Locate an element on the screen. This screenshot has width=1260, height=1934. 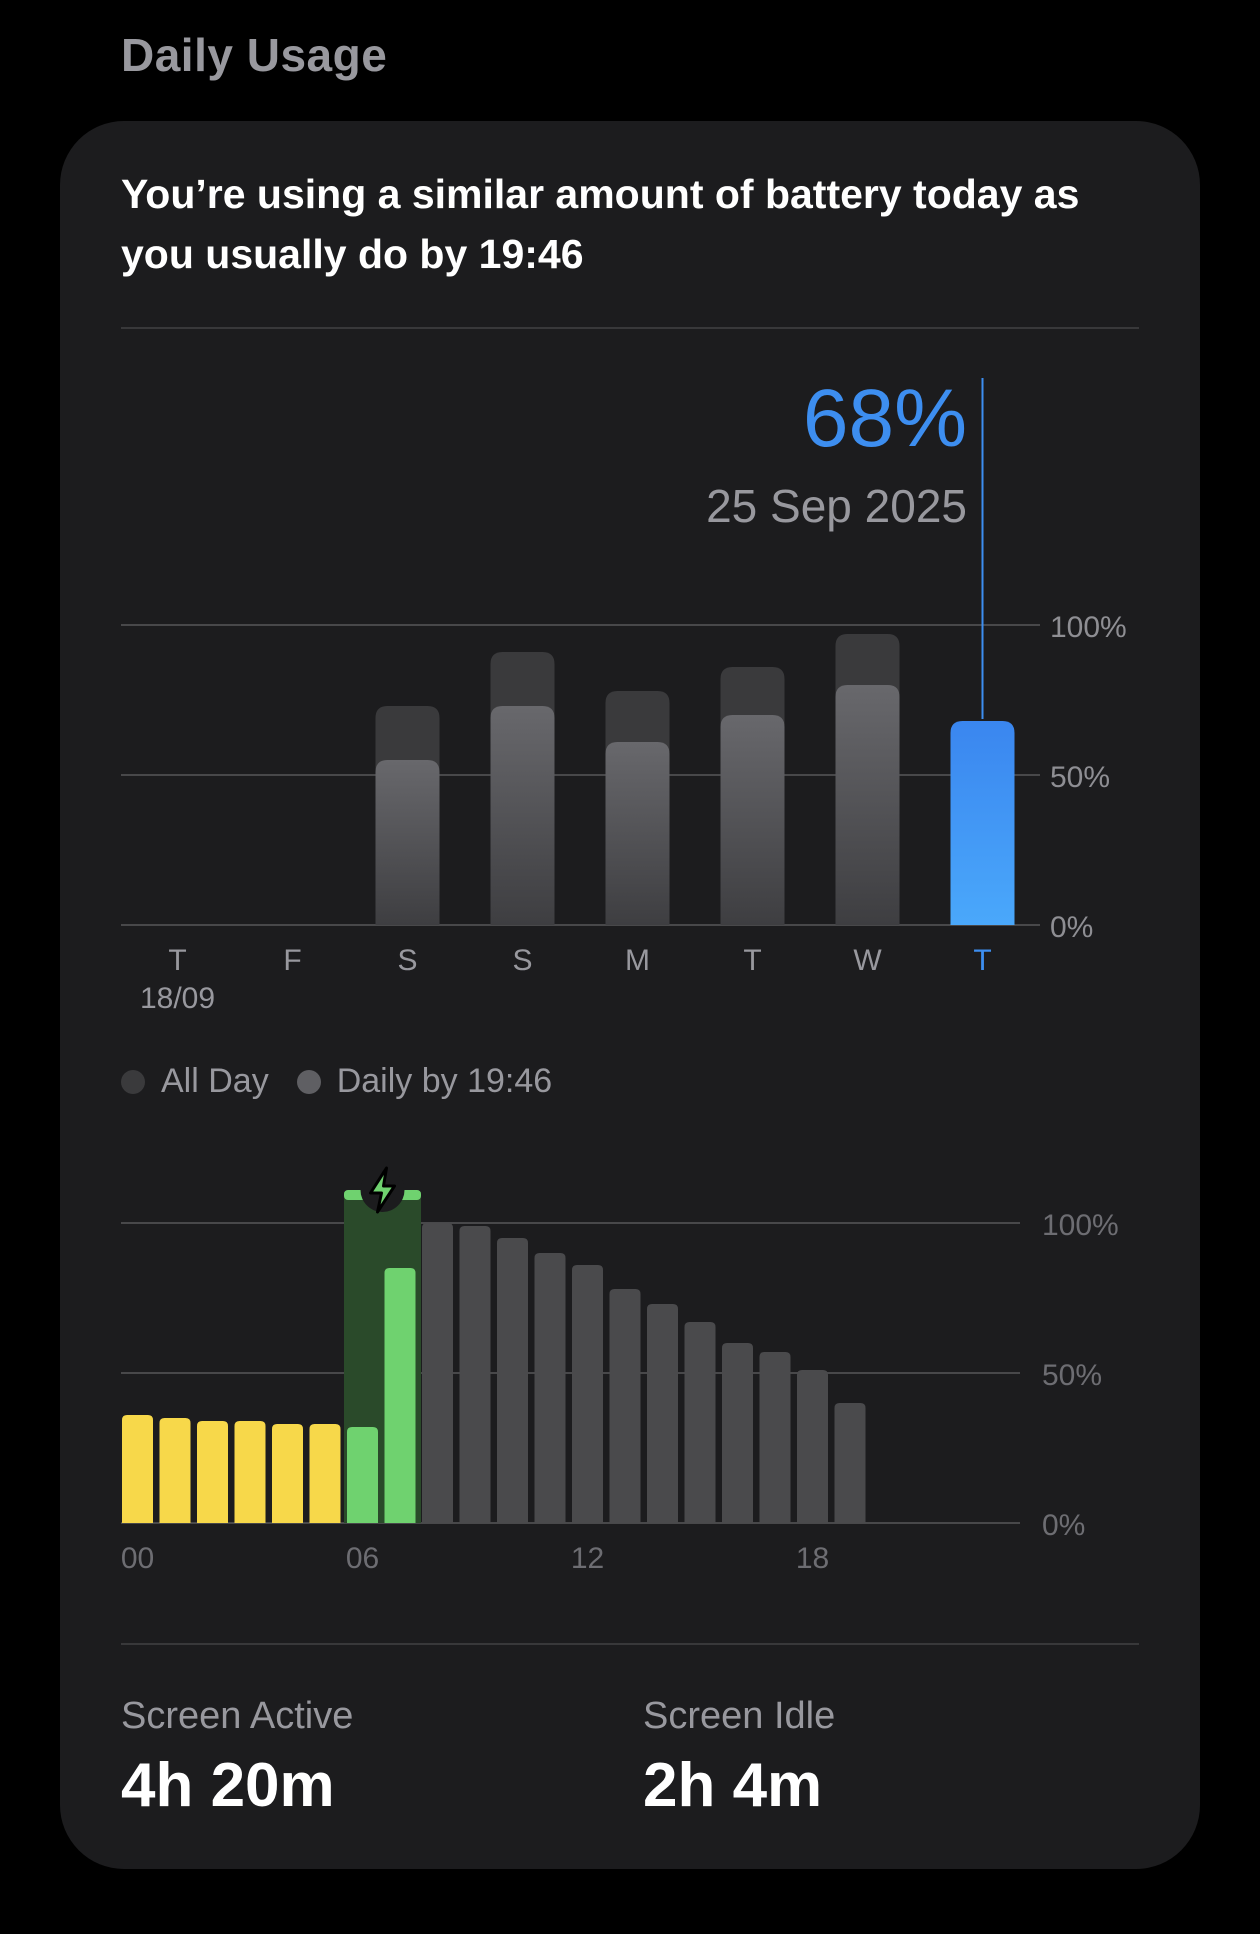
screen-idle-stat: Screen Idle 2h 4m is located at coordinates (739, 1759).